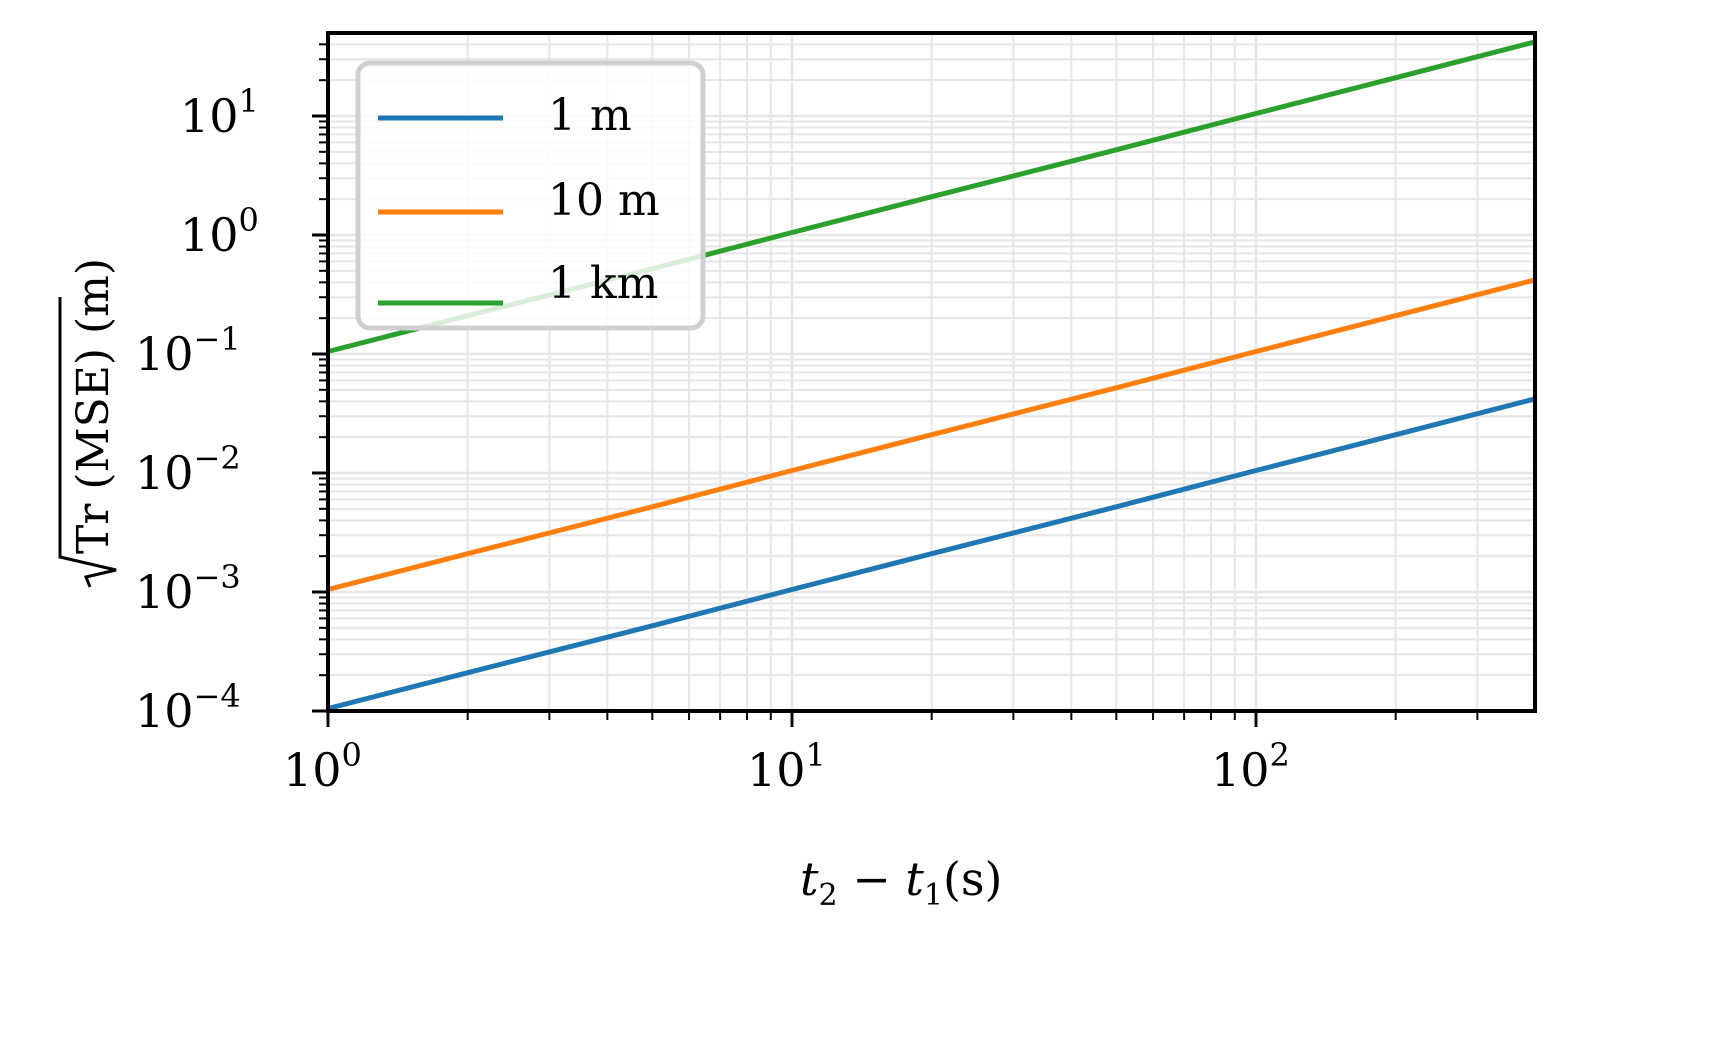 Image resolution: width=1735 pixels, height=1038 pixels. Describe the element at coordinates (188, 469) in the screenshot. I see `y-tick-label: 10⁻²` at that location.